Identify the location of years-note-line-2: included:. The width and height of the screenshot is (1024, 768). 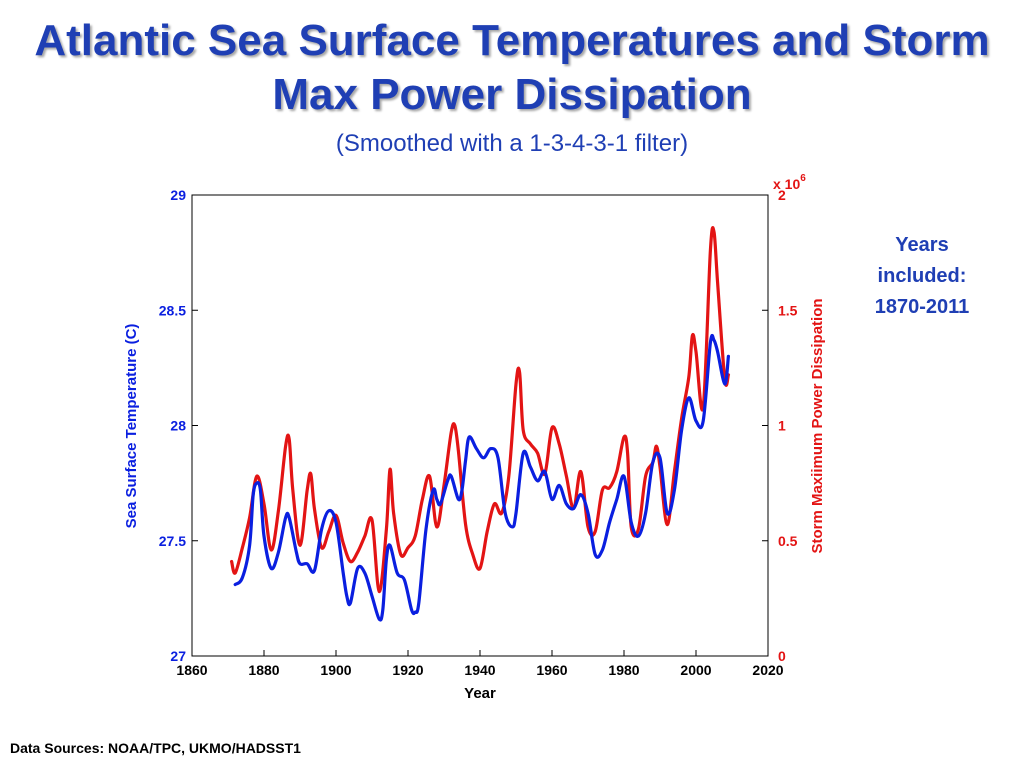
(922, 276).